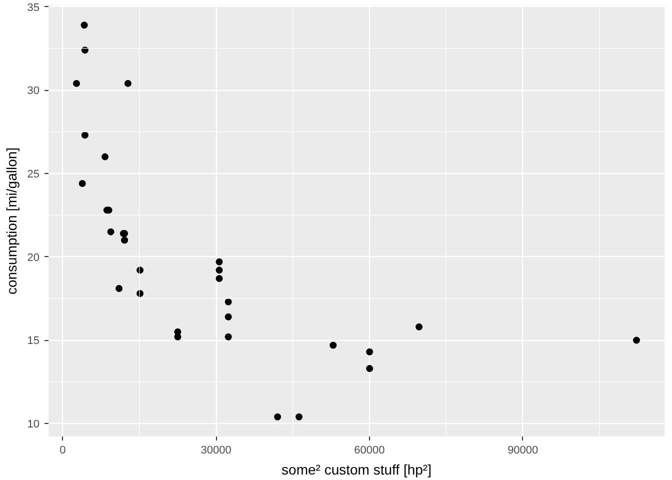 Image resolution: width=672 pixels, height=480 pixels. Describe the element at coordinates (63, 450) in the screenshot. I see `x-tick-label: 0` at that location.